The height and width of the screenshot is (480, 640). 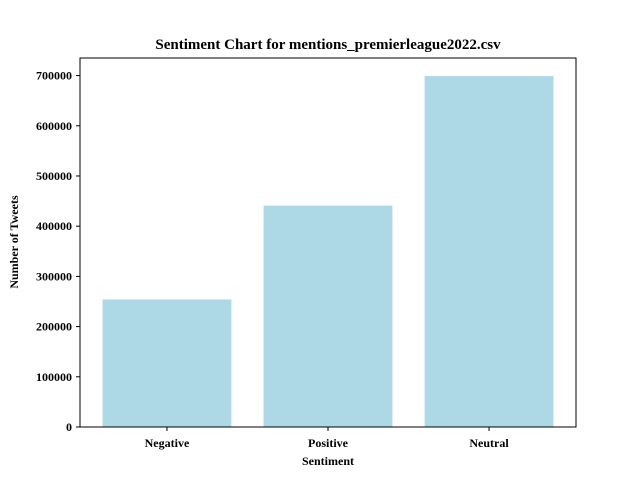 What do you see at coordinates (489, 251) in the screenshot?
I see `bar-neutral` at bounding box center [489, 251].